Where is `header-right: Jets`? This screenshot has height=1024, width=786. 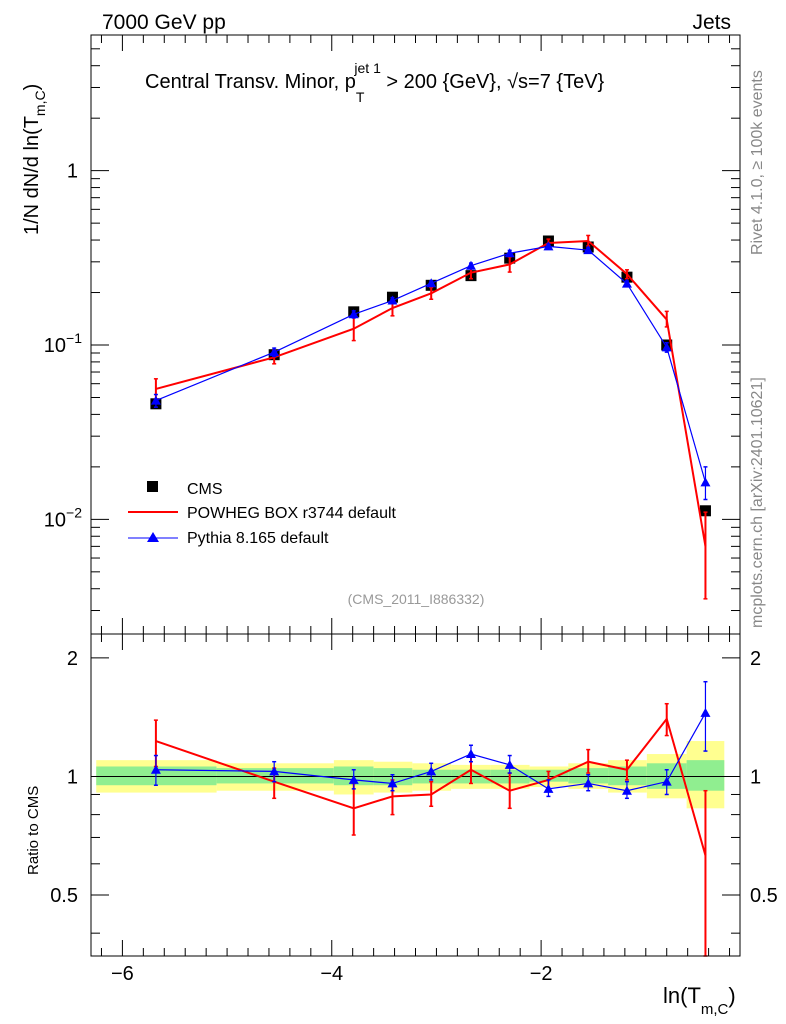 header-right: Jets is located at coordinates (711, 22).